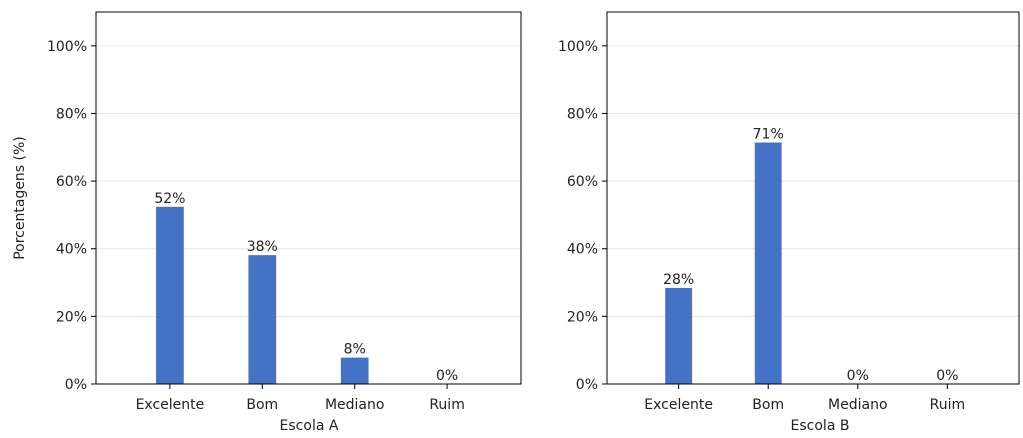  I want to click on x-axis-label: Escola B, so click(820, 426).